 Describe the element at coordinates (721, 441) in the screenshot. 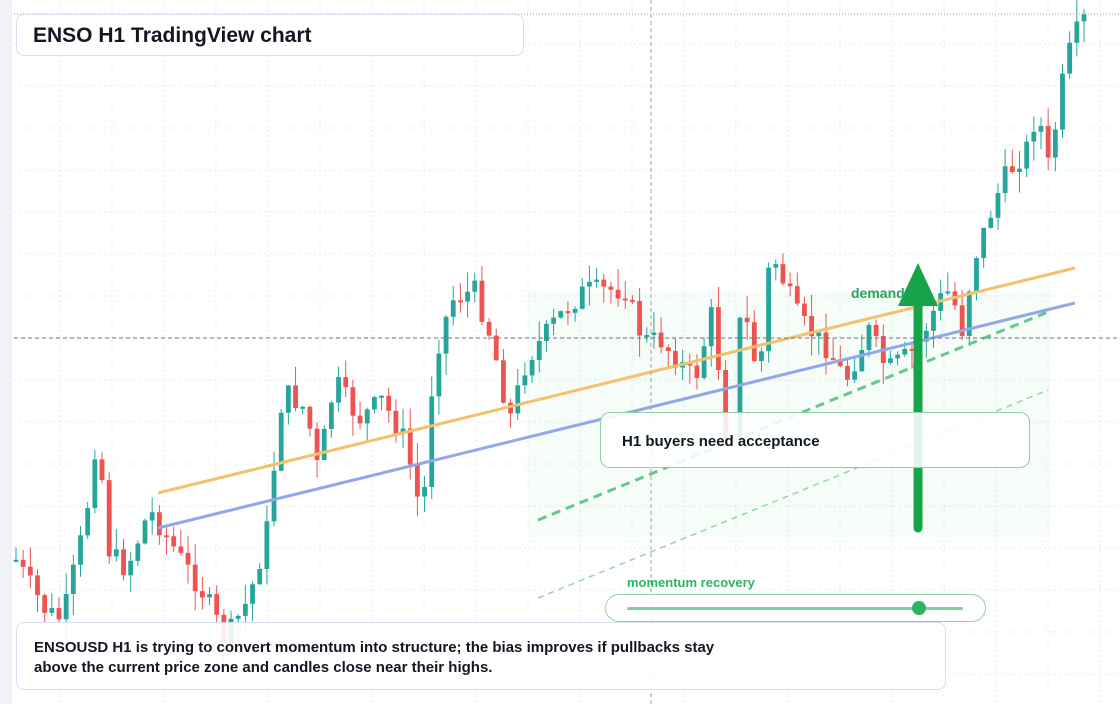

I see `callout-text: H1 buyers need acceptance` at that location.